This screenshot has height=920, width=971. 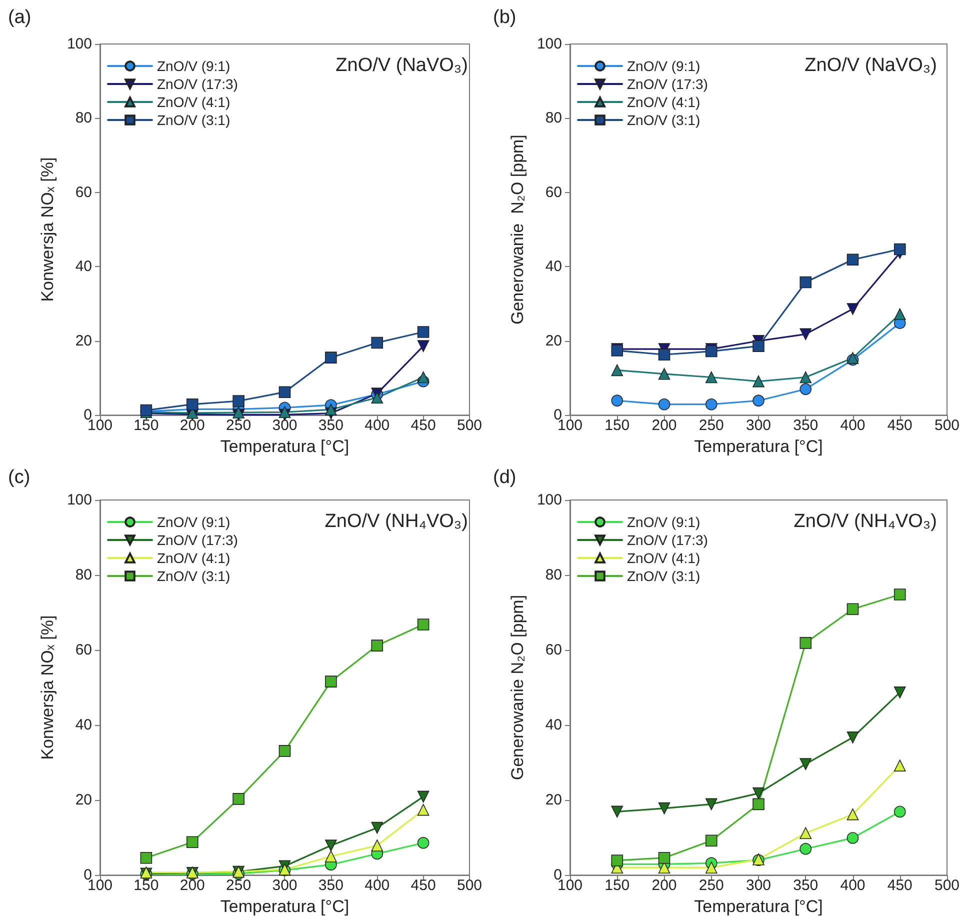 What do you see at coordinates (711, 885) in the screenshot?
I see `x-tick-label: 250` at bounding box center [711, 885].